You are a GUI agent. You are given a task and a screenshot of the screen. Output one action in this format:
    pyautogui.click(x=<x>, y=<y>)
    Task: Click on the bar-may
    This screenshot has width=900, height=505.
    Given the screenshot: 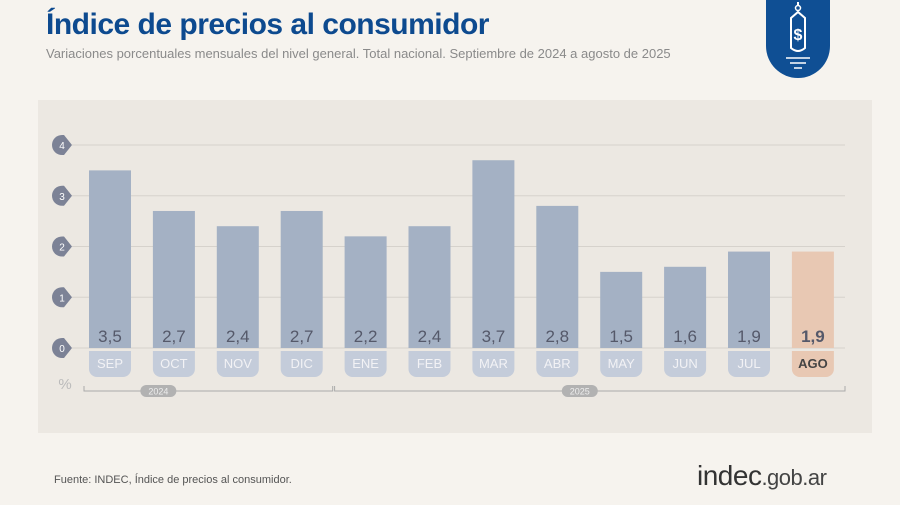 What is the action you would take?
    pyautogui.click(x=621, y=309)
    